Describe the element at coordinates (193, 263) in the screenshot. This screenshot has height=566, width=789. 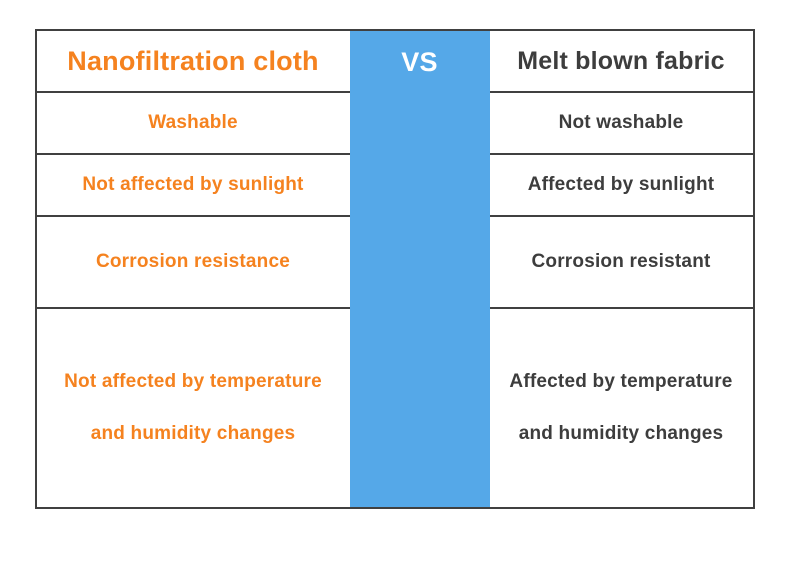
I see `row-left-cell: Corrosion resistance` at that location.